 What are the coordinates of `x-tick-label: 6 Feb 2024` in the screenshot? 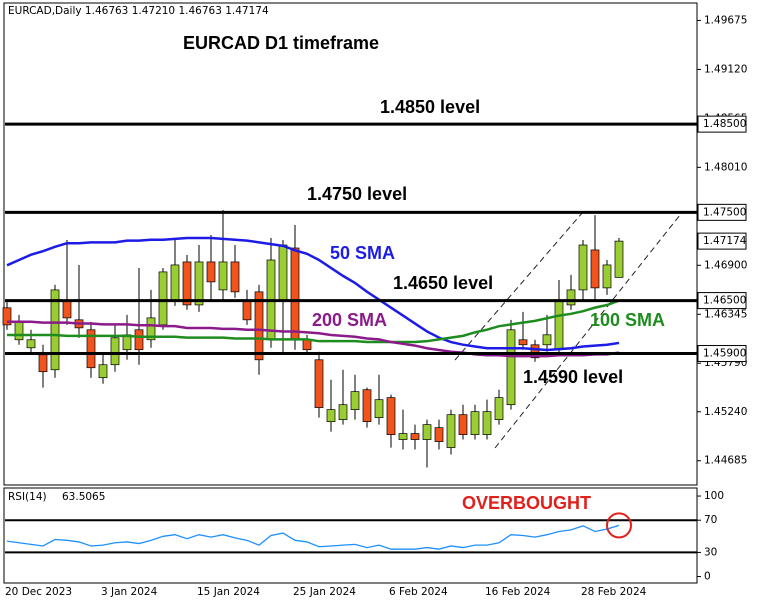 It's located at (418, 592).